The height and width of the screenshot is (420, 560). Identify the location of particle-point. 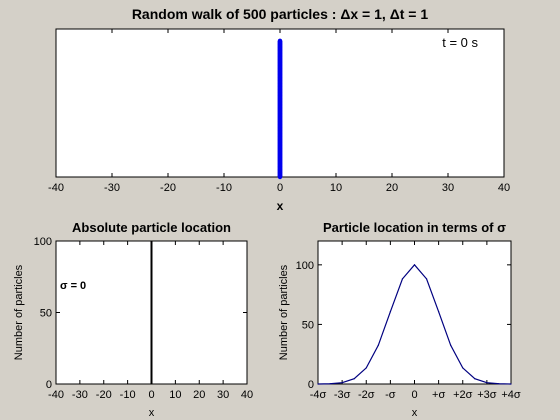
(280, 41).